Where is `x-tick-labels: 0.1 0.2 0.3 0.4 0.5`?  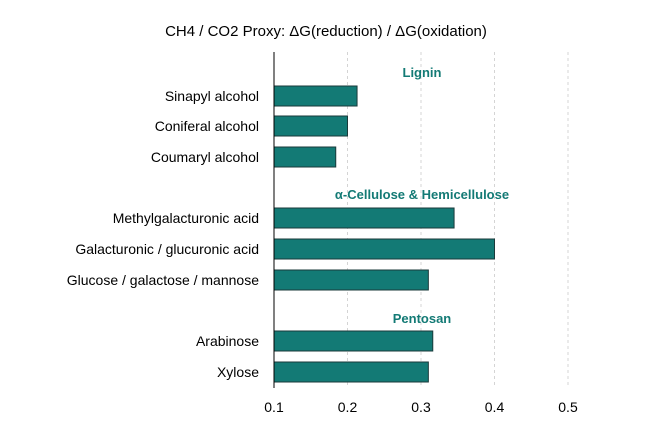
x-tick-labels: 0.1 0.2 0.3 0.4 0.5 is located at coordinates (421, 407).